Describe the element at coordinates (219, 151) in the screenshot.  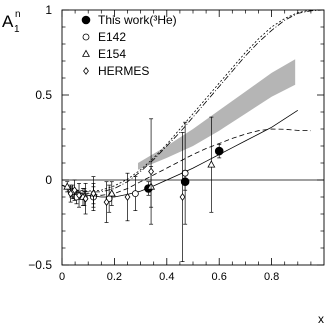
I see `filled-circle-point` at that location.